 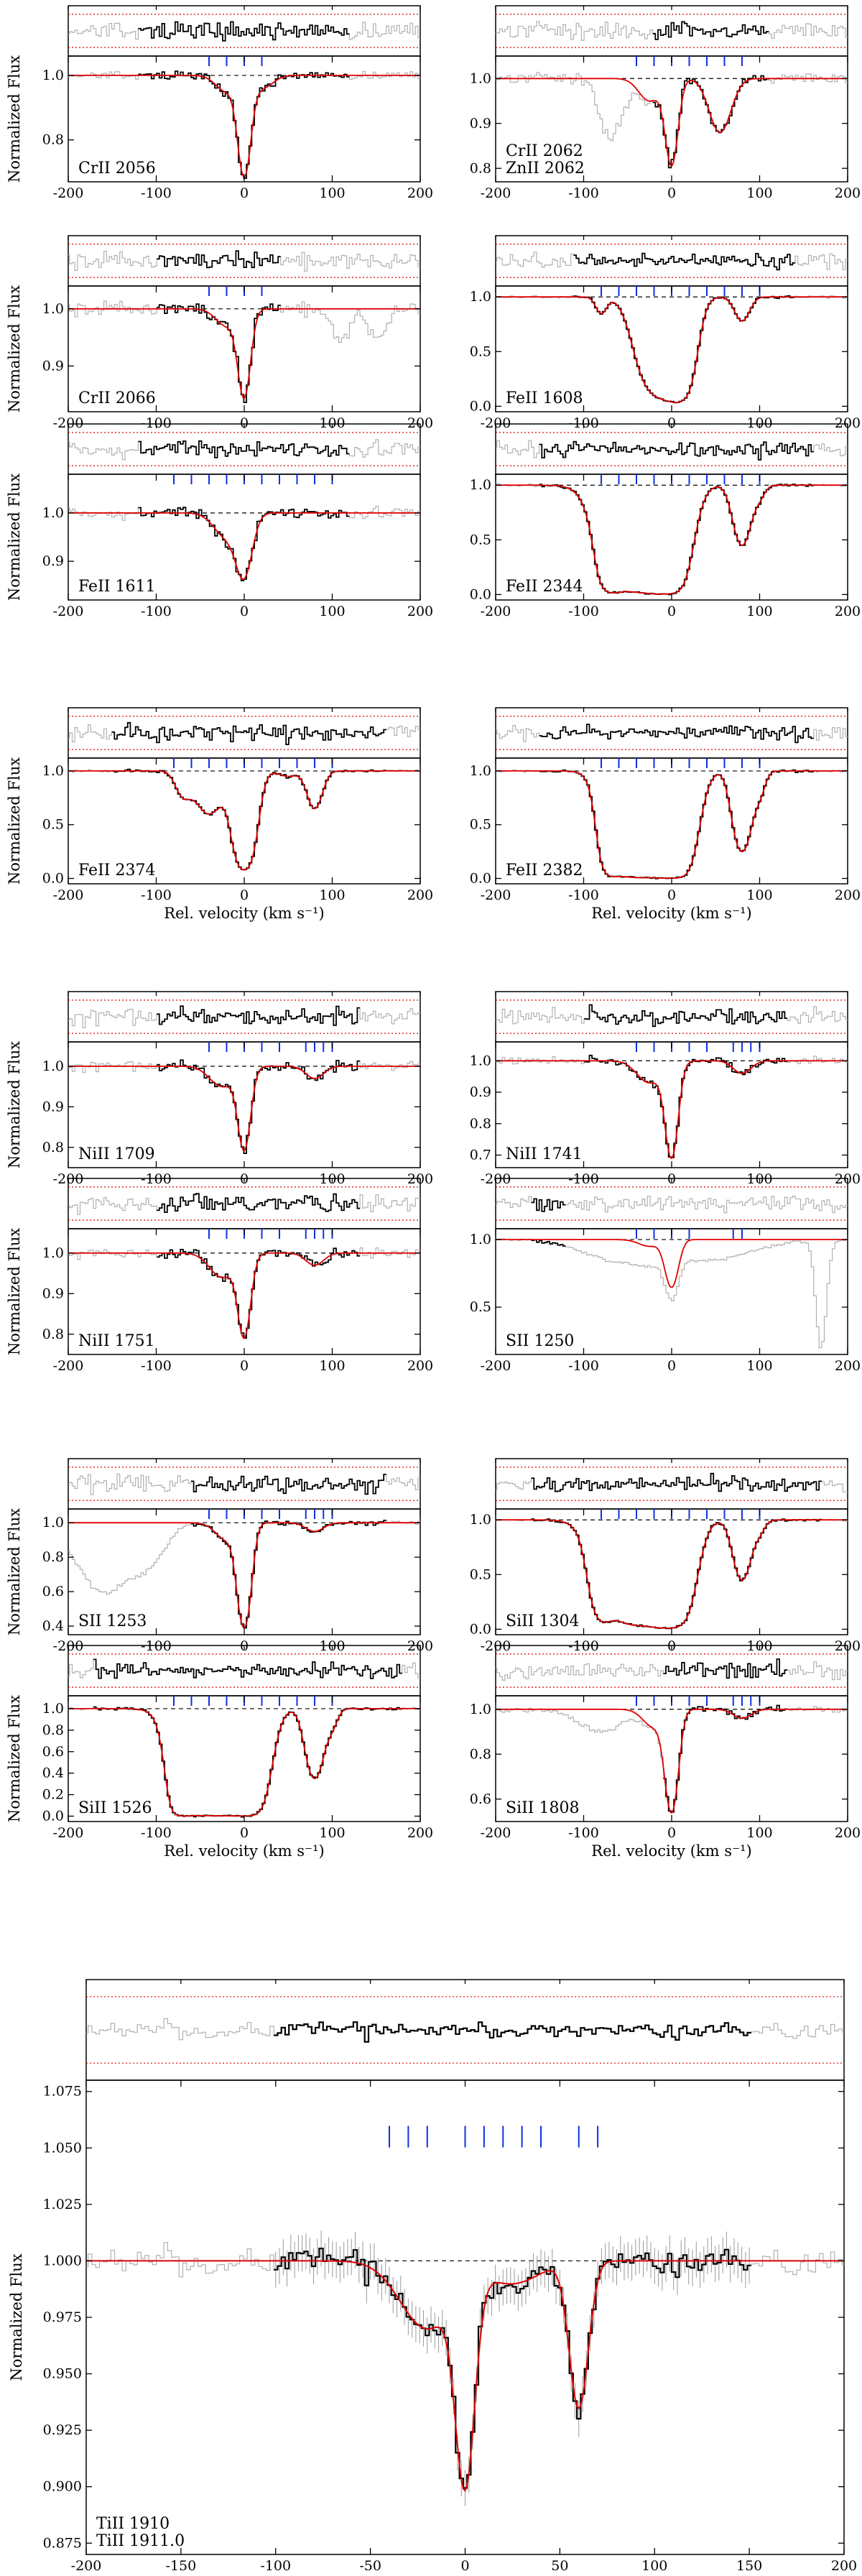 What do you see at coordinates (117, 1154) in the screenshot?
I see `transition-label: NiII 1709` at bounding box center [117, 1154].